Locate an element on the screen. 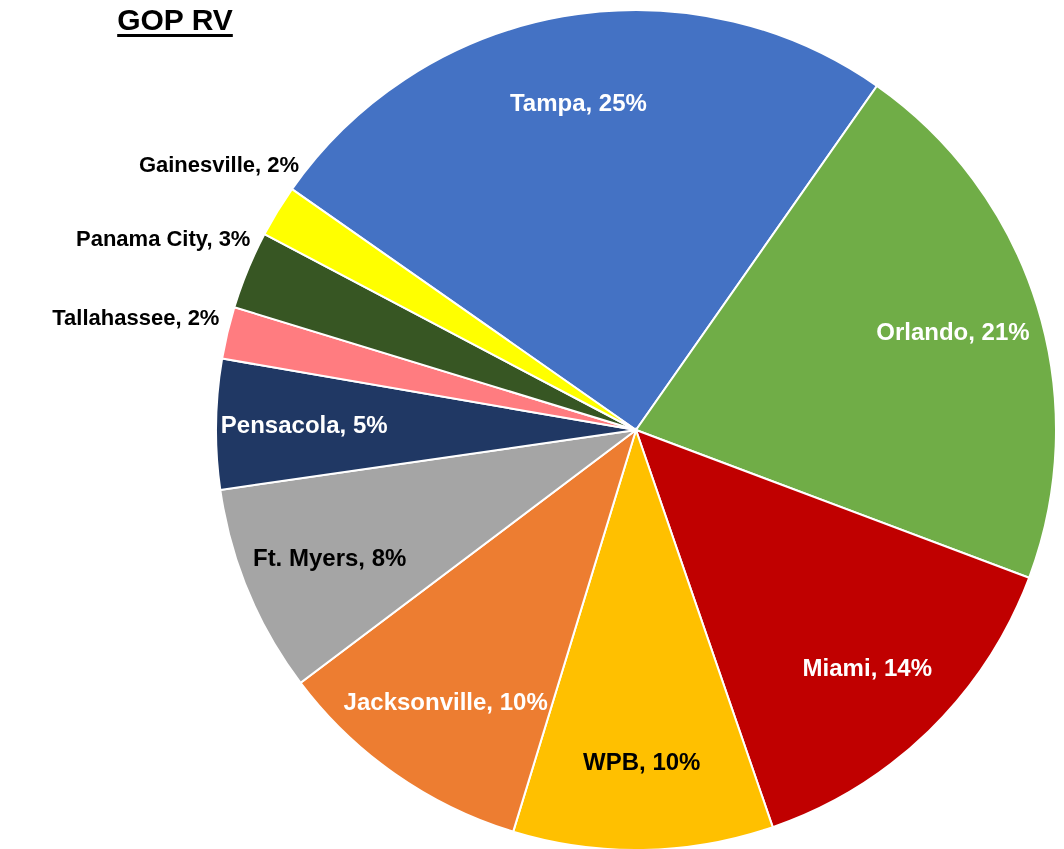 The image size is (1064, 849). slice-label: Jacksonville, 10% is located at coordinates (445, 701).